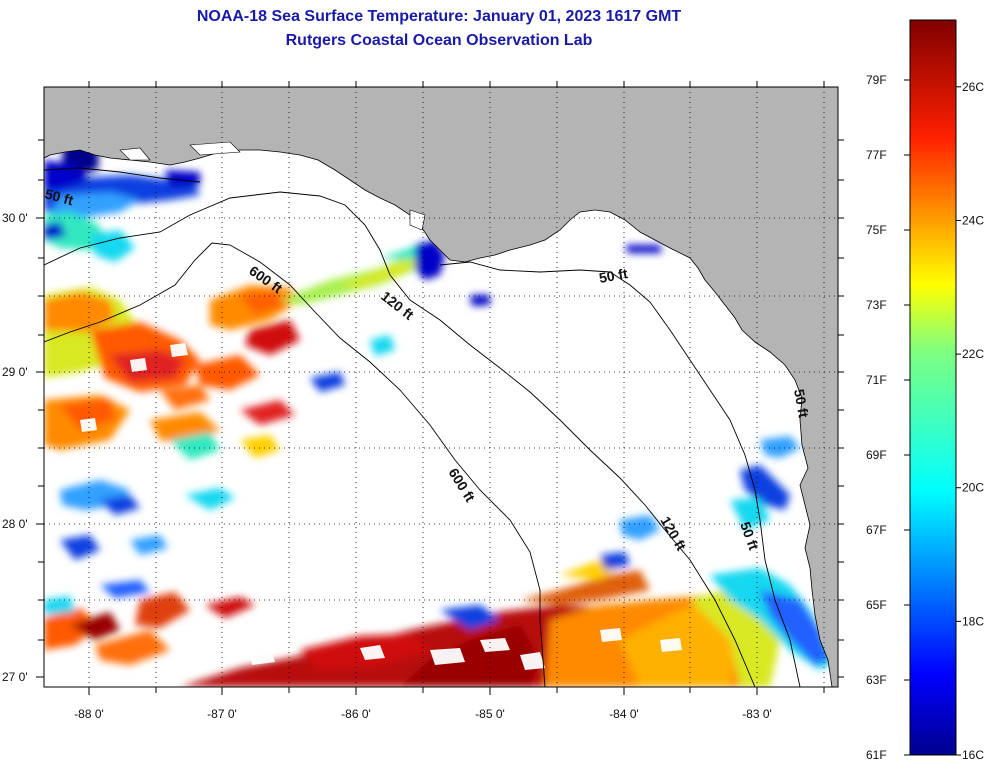 Image resolution: width=992 pixels, height=770 pixels. What do you see at coordinates (15, 218) in the screenshot?
I see `lat-label-30: 30 0'` at bounding box center [15, 218].